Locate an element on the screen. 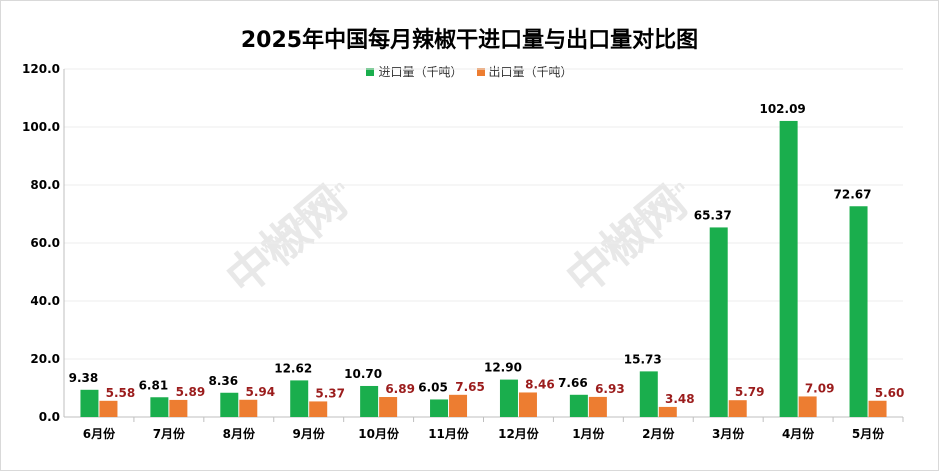 The height and width of the screenshot is (471, 939). x-tick-label: 3月份 is located at coordinates (728, 433).